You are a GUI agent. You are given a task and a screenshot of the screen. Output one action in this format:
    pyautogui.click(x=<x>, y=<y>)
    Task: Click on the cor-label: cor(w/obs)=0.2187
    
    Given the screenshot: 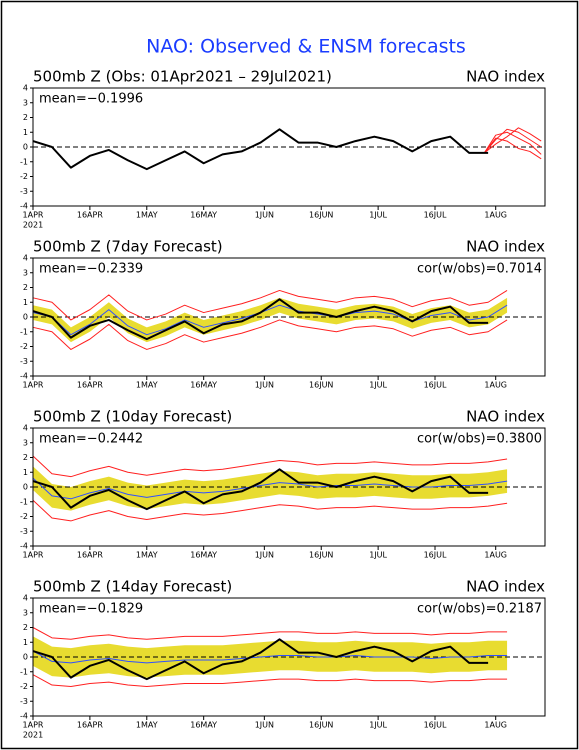 What is the action you would take?
    pyautogui.click(x=479, y=609)
    